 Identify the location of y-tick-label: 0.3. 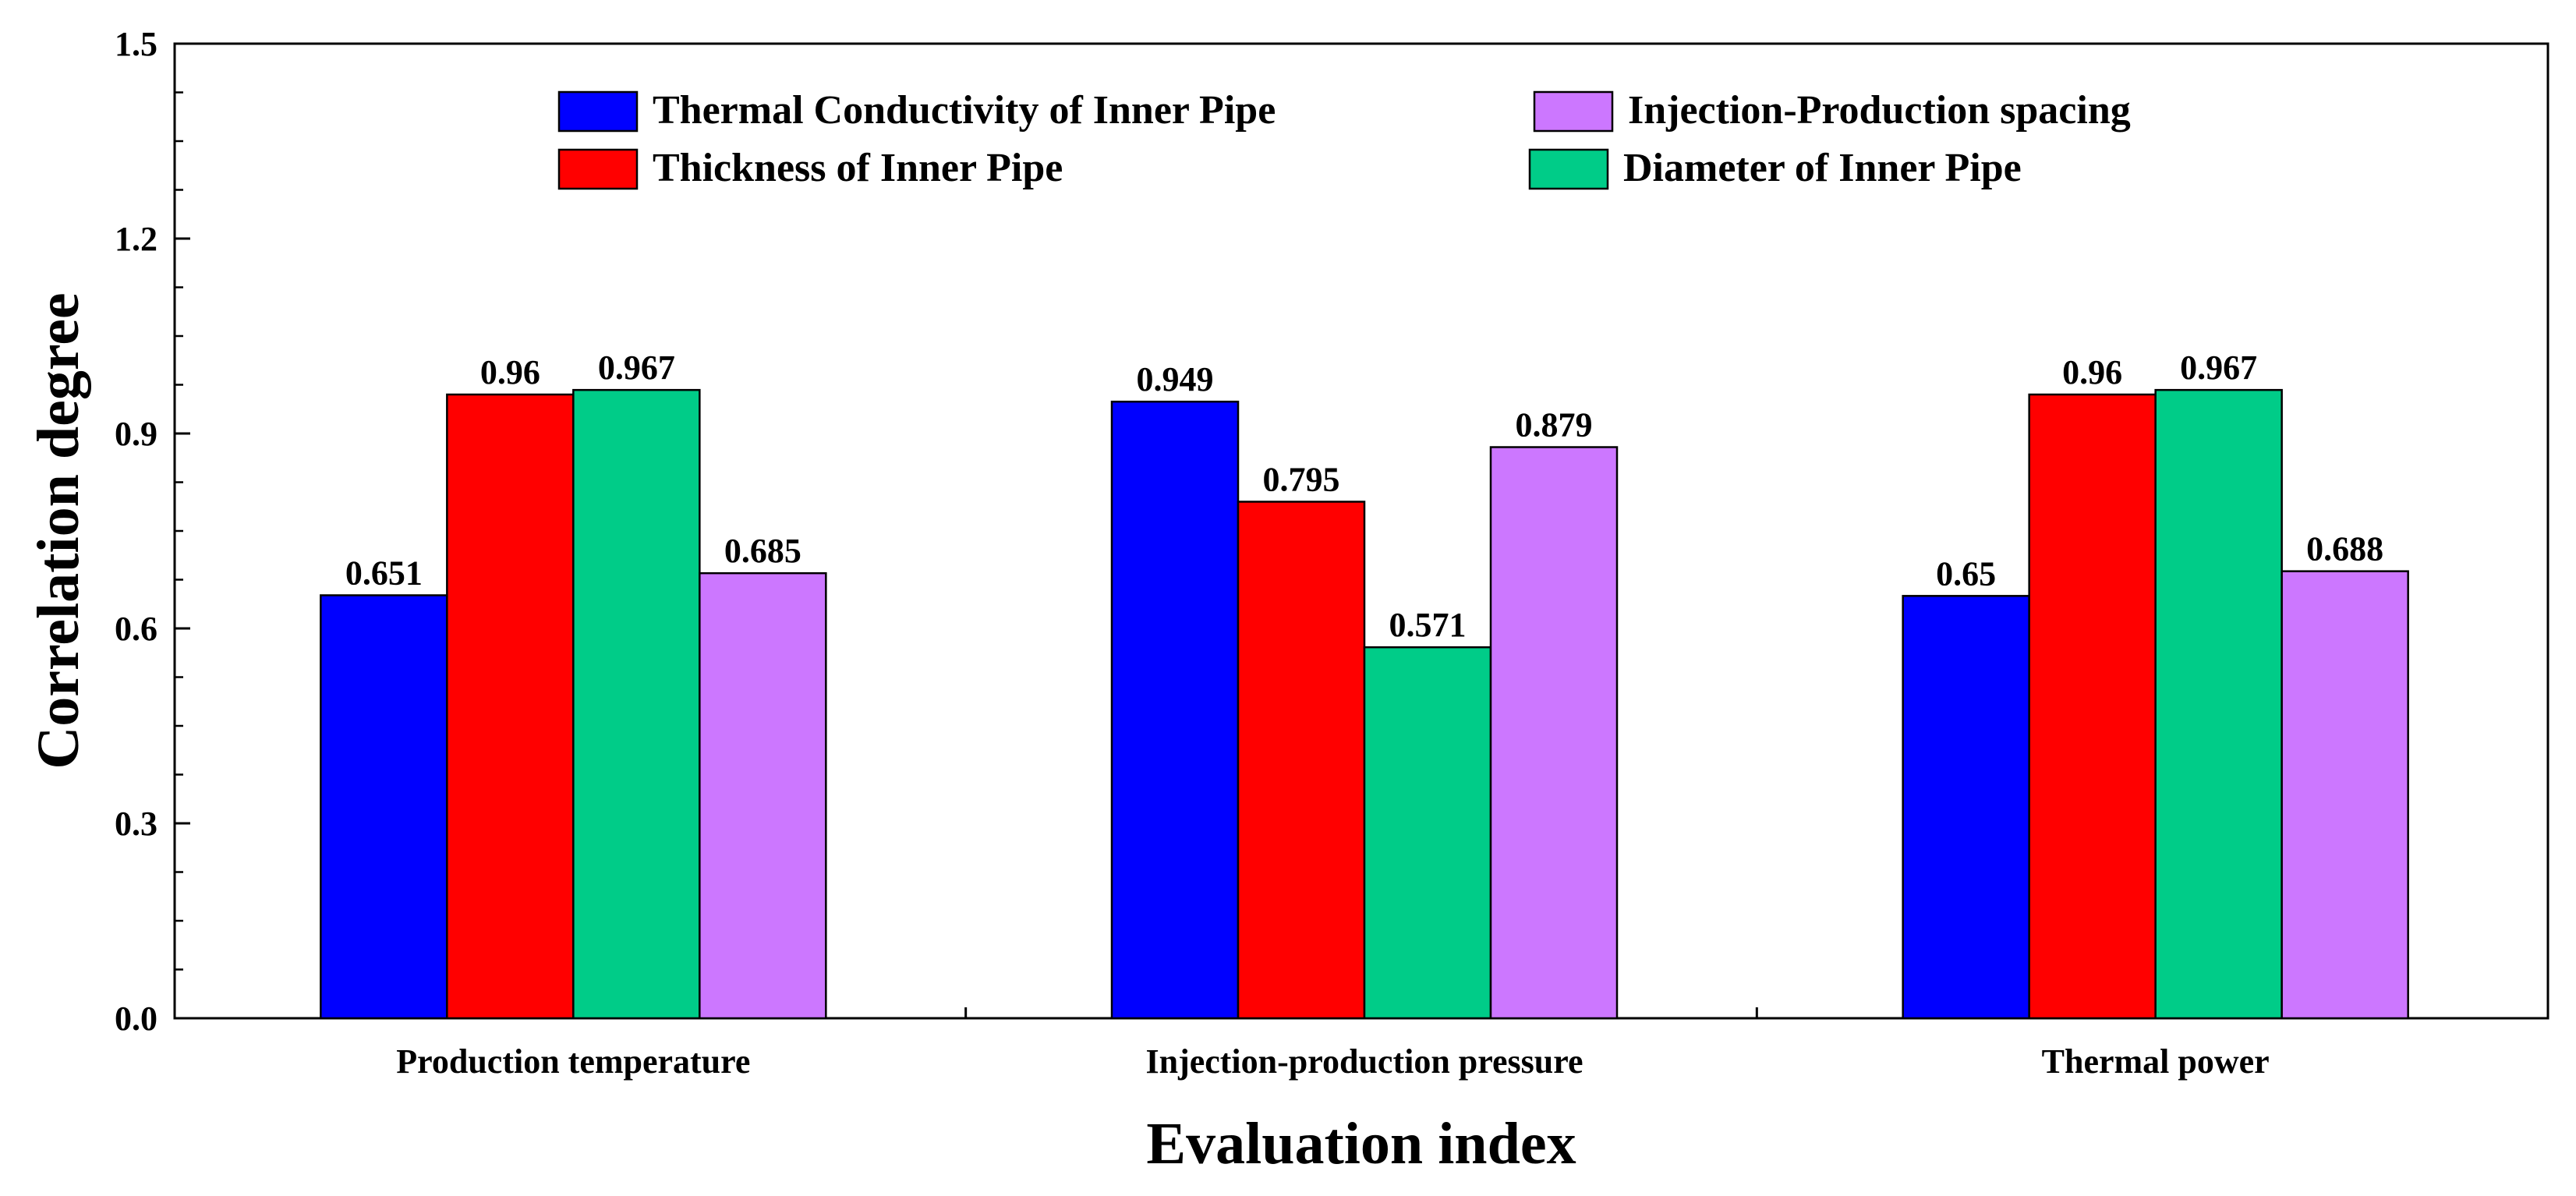
(136, 824).